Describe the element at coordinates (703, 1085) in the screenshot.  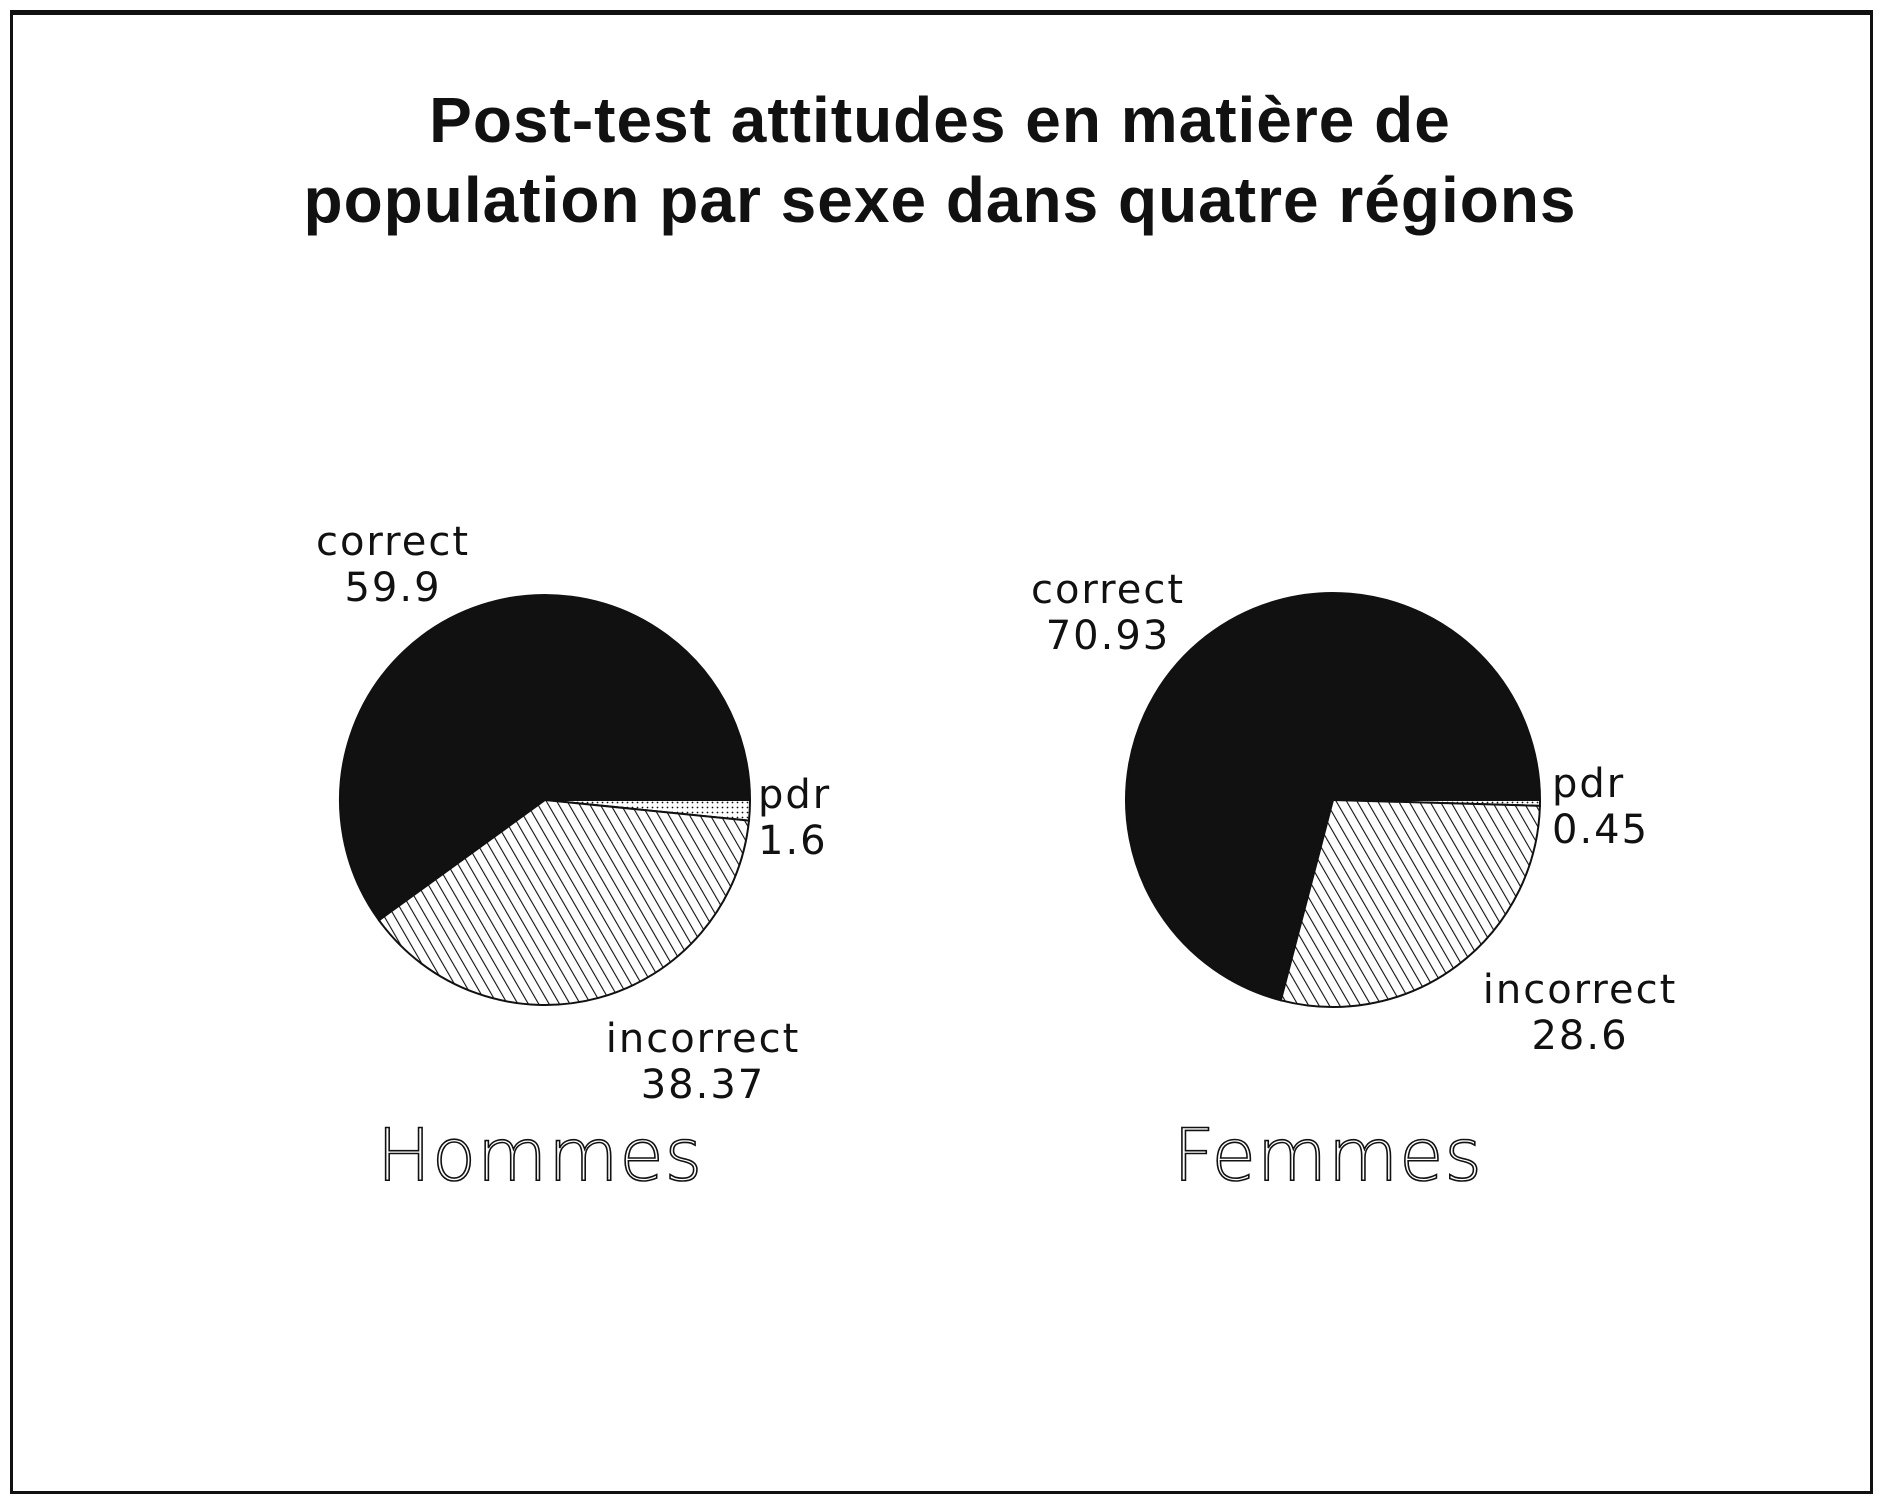
I see `slice-value-incorrect: 38.37` at that location.